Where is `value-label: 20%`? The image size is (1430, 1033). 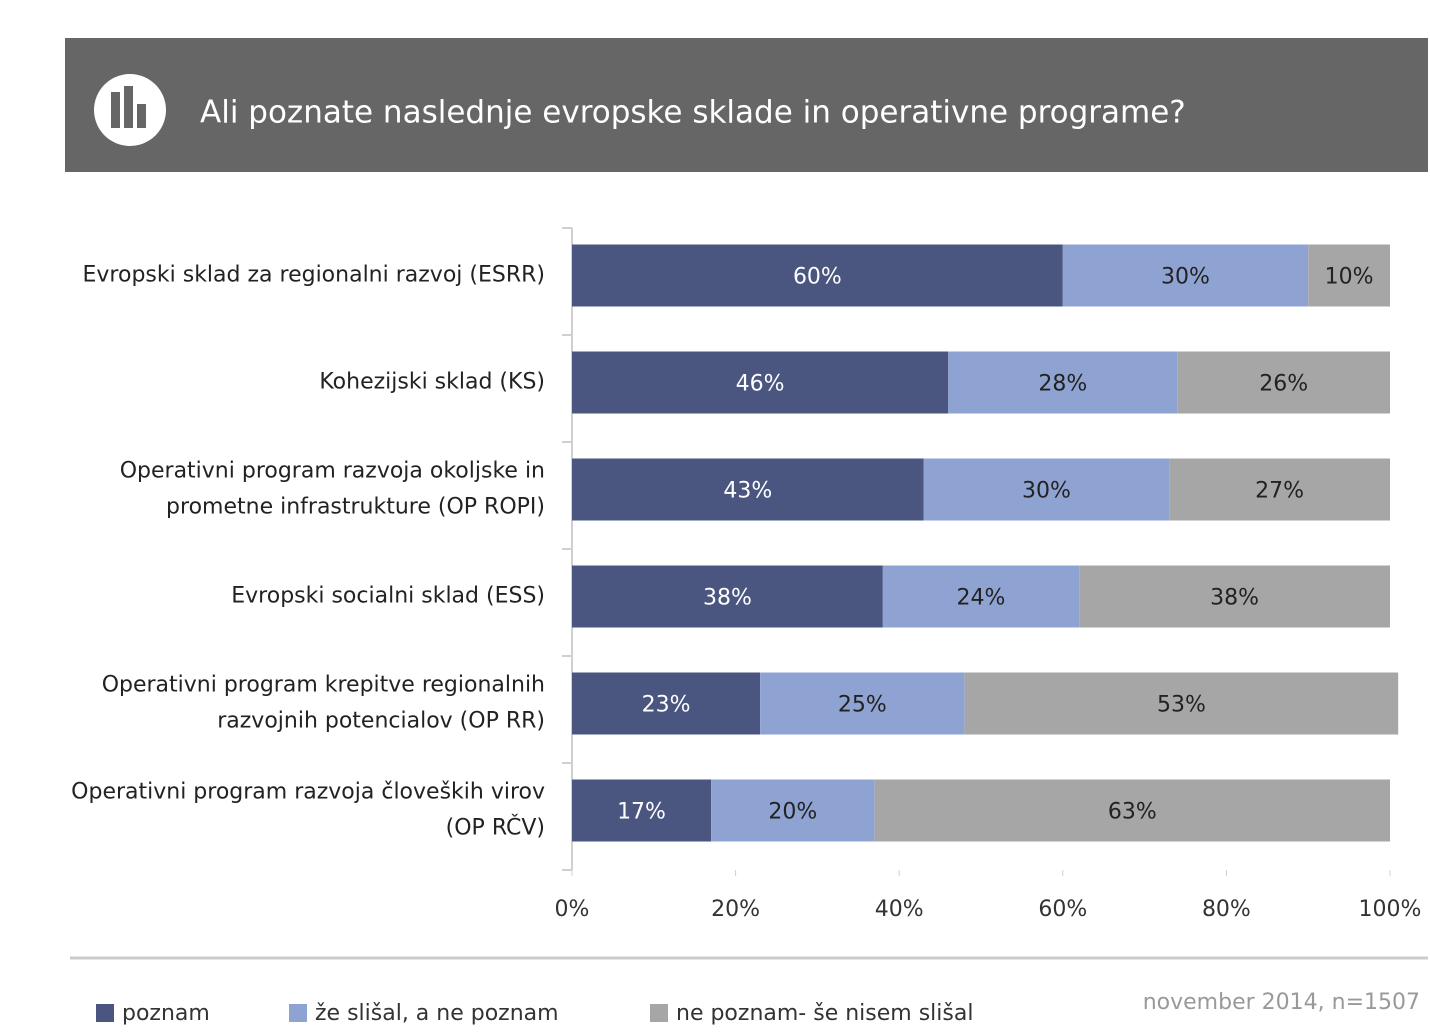 value-label: 20% is located at coordinates (792, 812).